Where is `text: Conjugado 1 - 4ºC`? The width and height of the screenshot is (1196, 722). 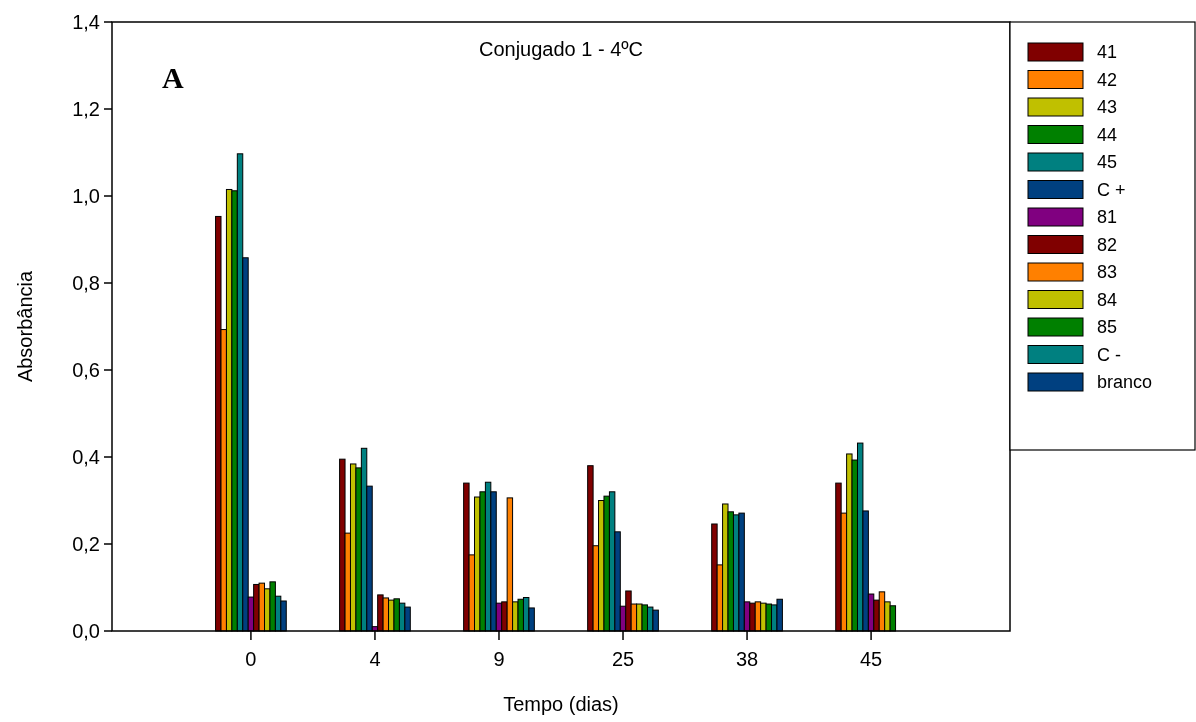 text: Conjugado 1 - 4ºC is located at coordinates (561, 49).